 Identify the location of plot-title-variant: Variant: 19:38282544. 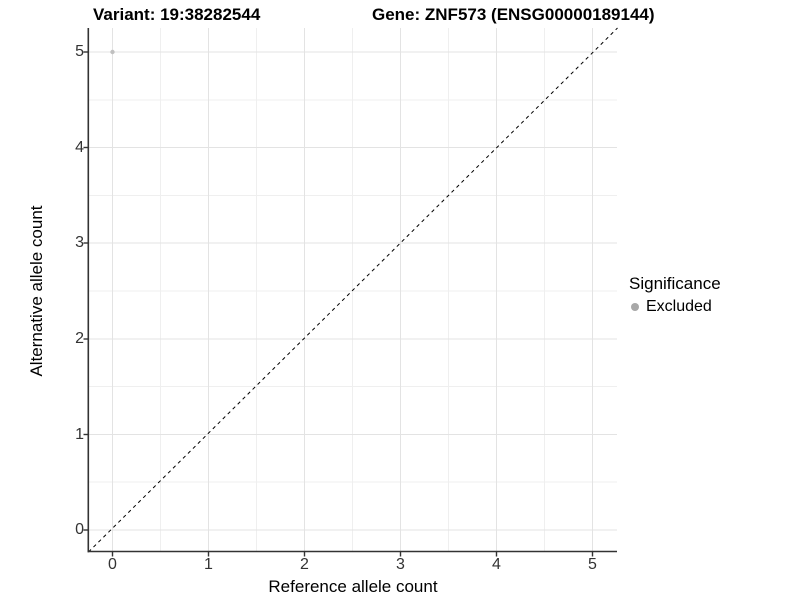
(177, 14).